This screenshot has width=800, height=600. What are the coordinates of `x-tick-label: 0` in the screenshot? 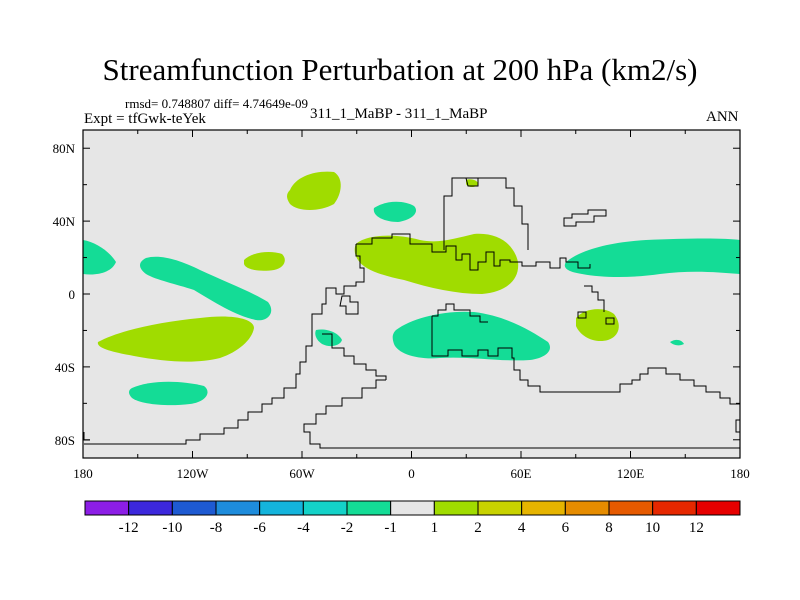 It's located at (411, 473).